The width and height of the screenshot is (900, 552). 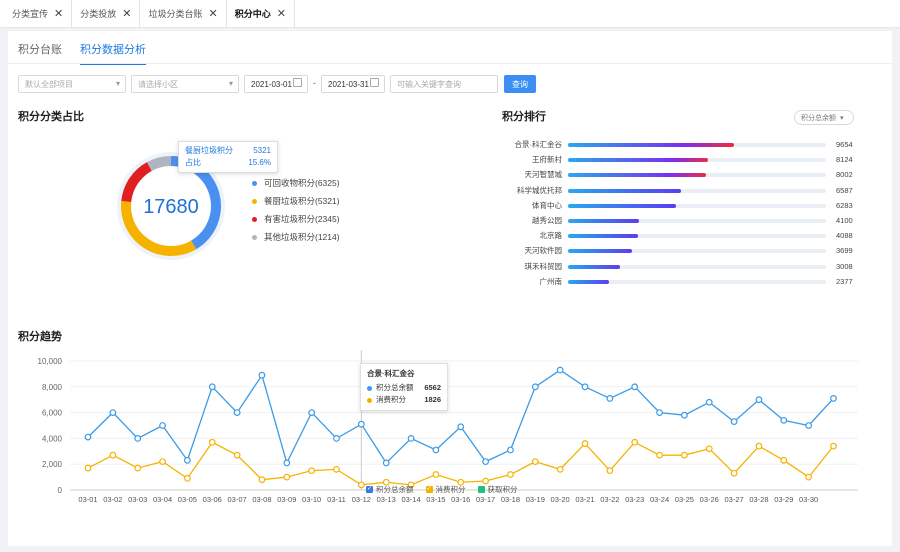 I want to click on tab-points-center: 积分中心 ✕, so click(x=263, y=14).